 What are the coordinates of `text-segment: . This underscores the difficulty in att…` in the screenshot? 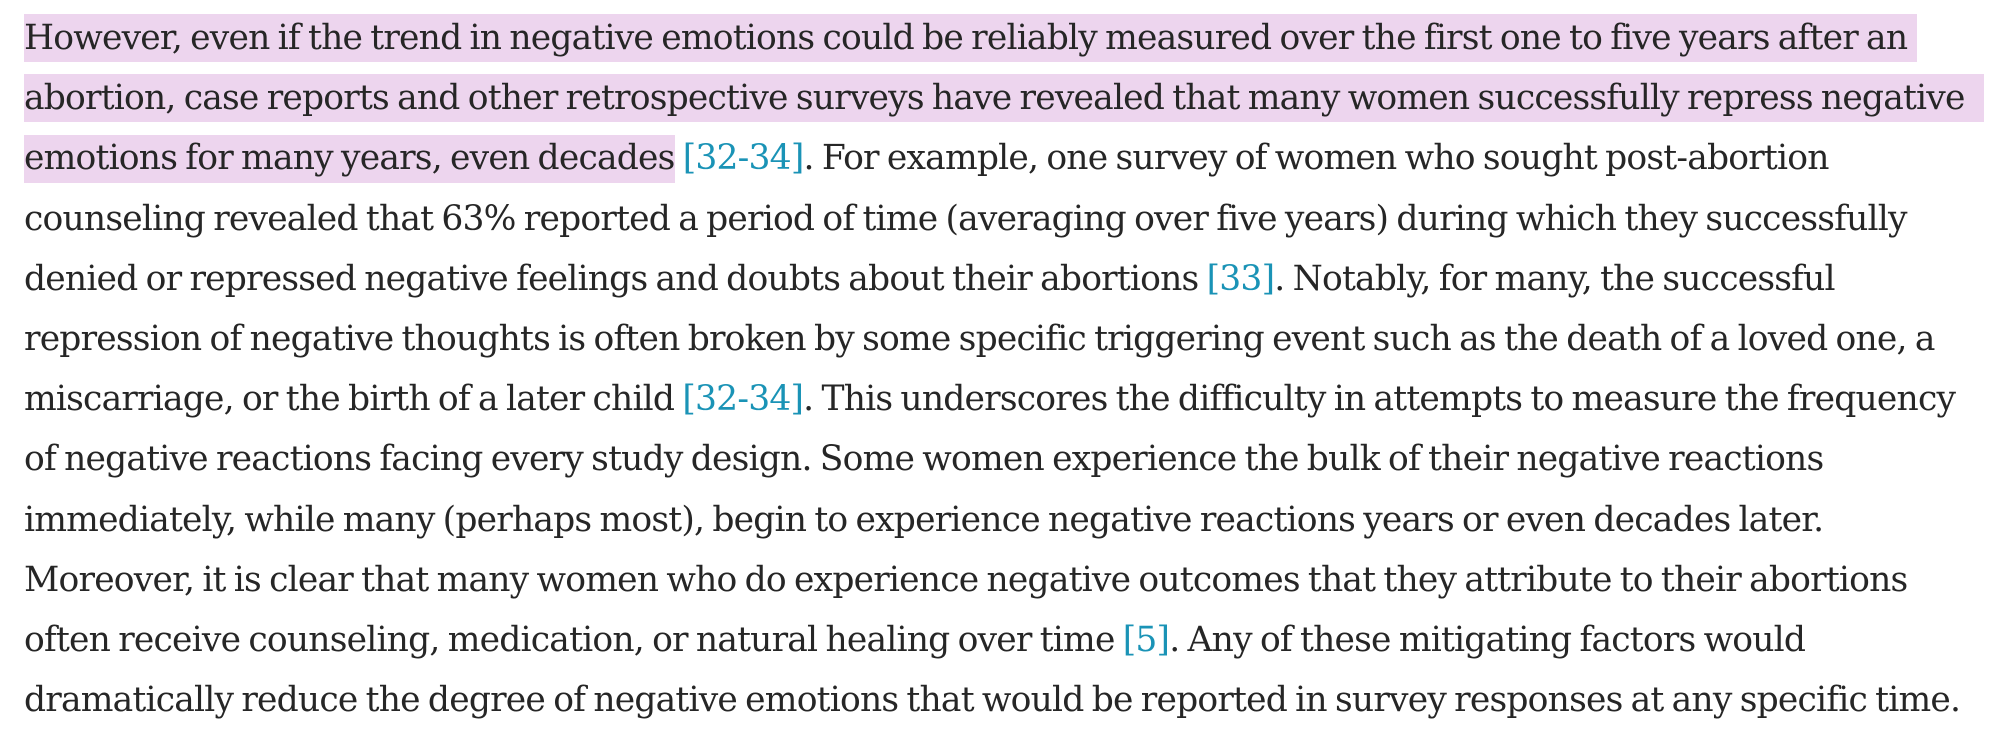 It's located at (1379, 399).